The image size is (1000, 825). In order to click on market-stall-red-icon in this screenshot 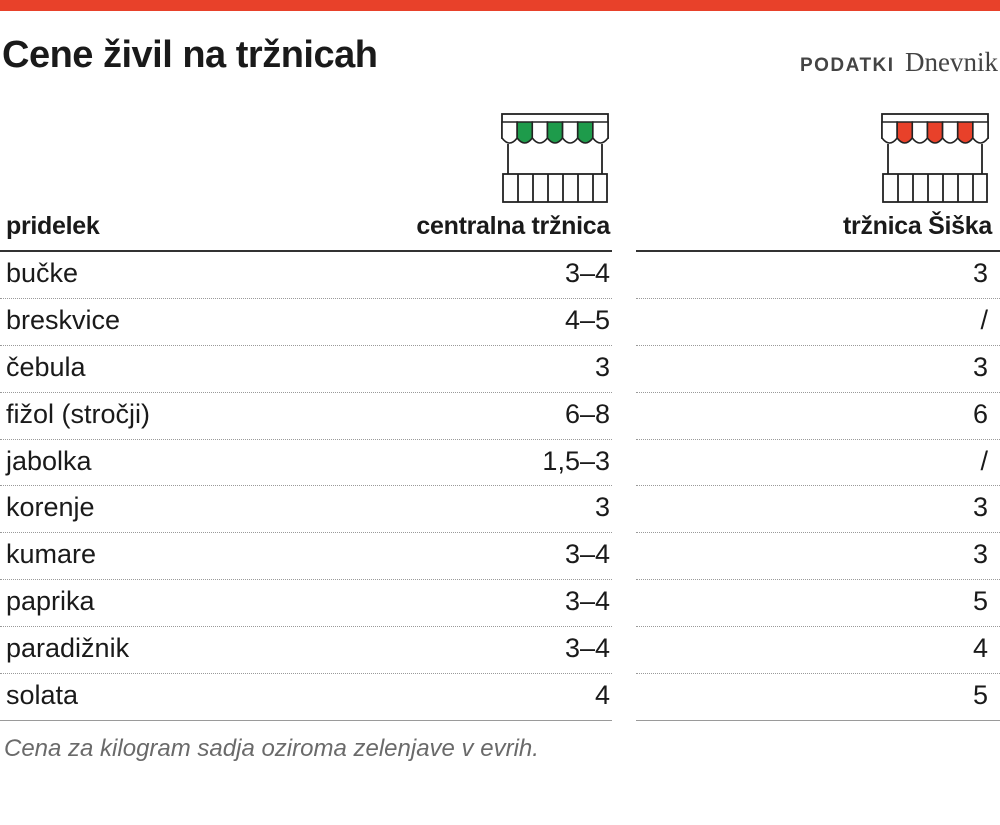, I will do `click(935, 158)`.